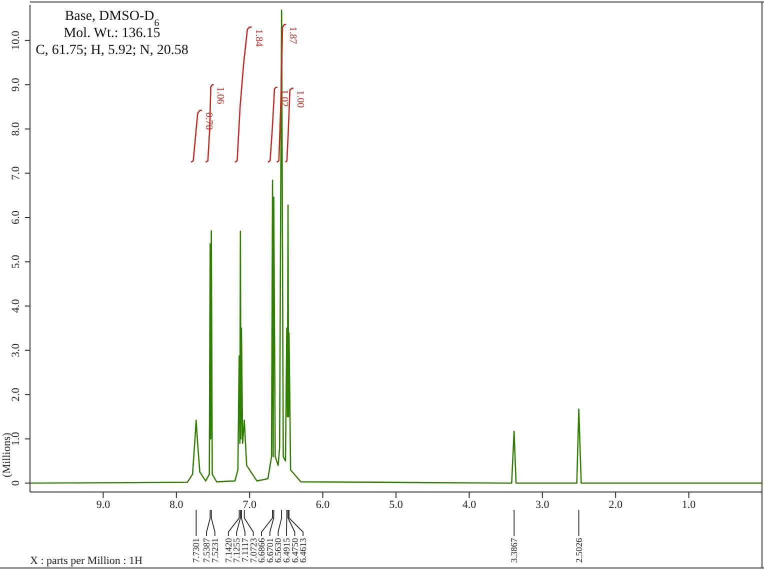 This screenshot has width=766, height=571. Describe the element at coordinates (323, 504) in the screenshot. I see `x-tick-label: 6.0` at that location.